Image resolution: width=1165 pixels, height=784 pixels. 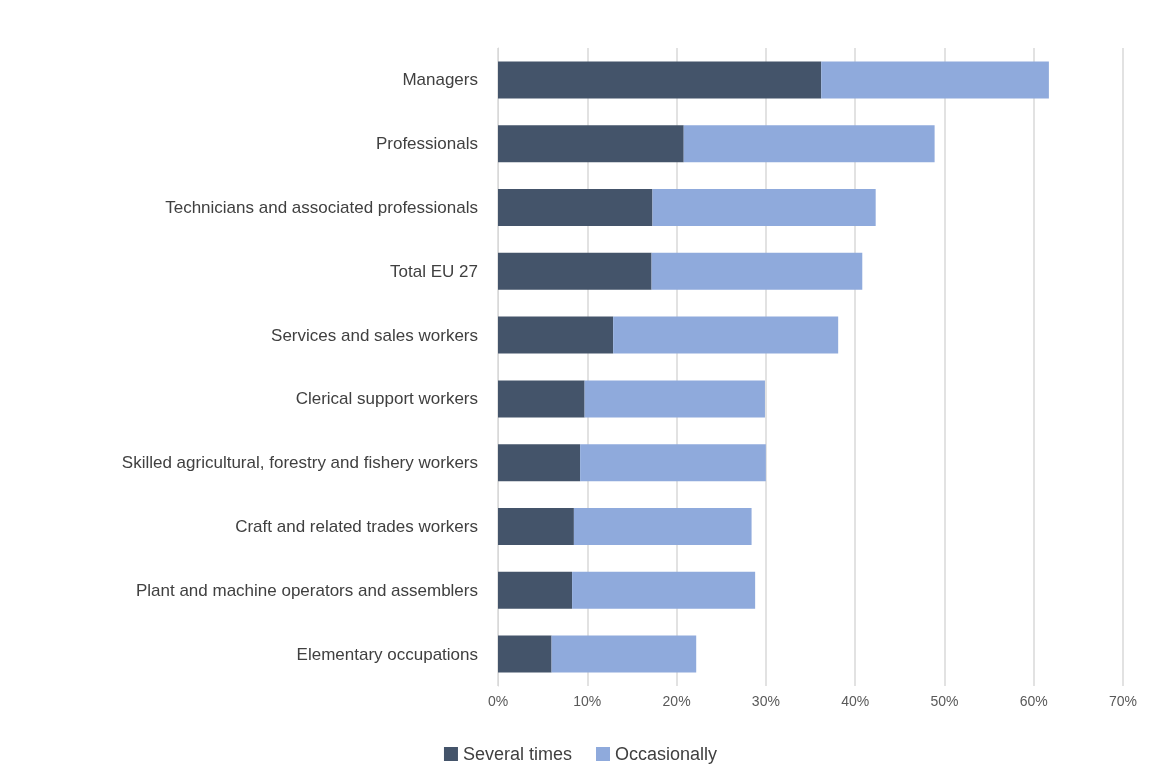 What do you see at coordinates (440, 80) in the screenshot?
I see `y-tick-label: Managers` at bounding box center [440, 80].